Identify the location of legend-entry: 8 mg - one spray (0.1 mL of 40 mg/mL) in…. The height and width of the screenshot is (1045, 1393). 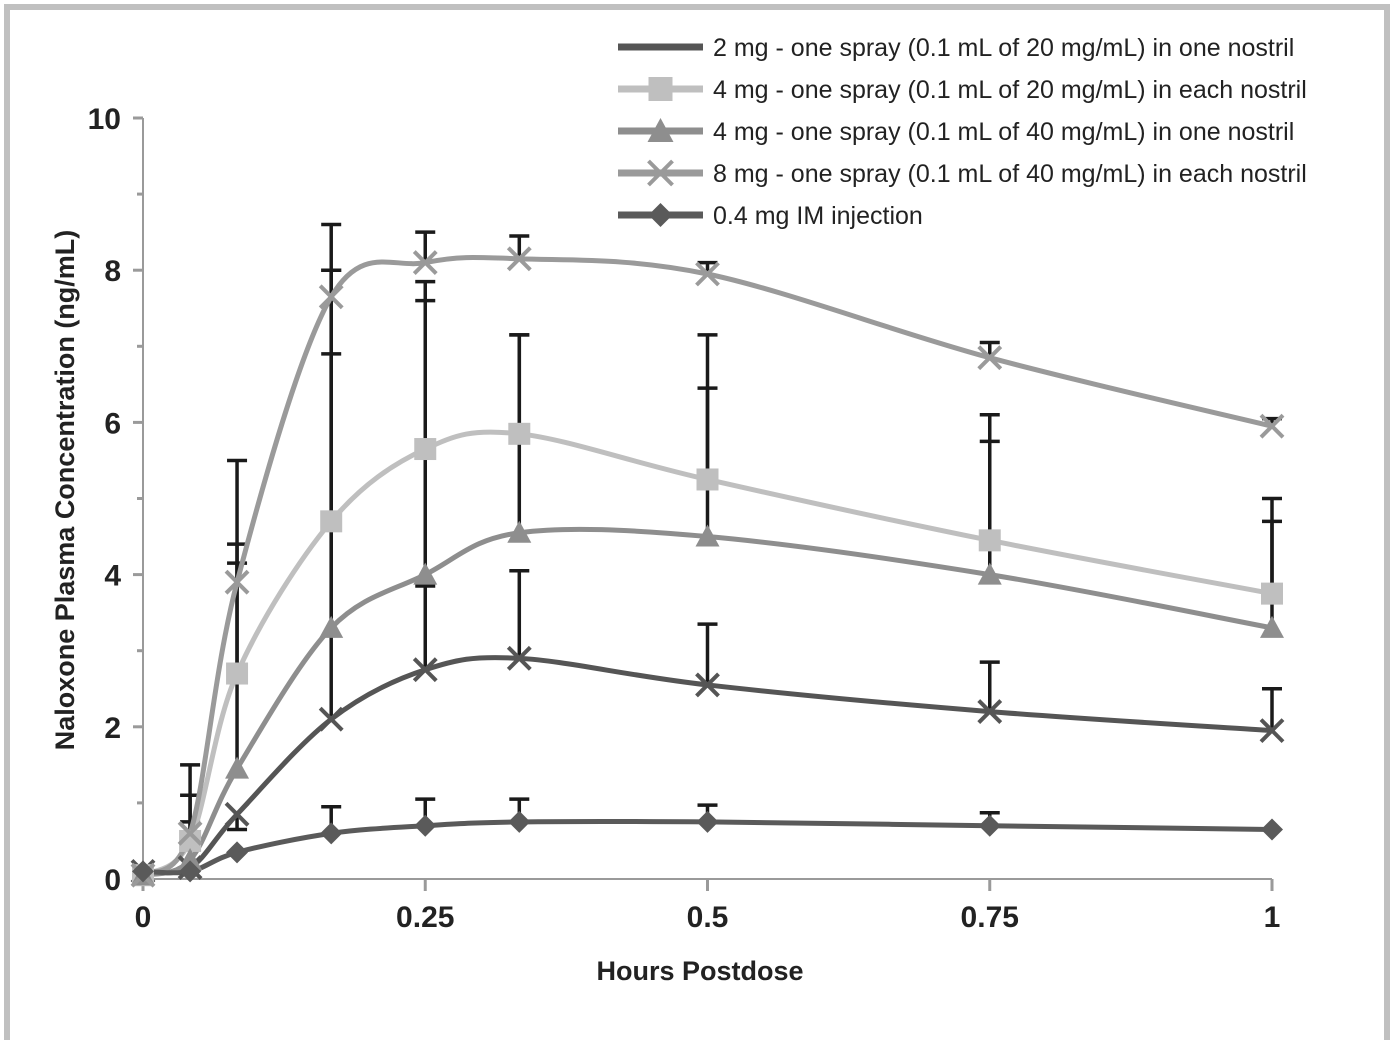
(962, 173).